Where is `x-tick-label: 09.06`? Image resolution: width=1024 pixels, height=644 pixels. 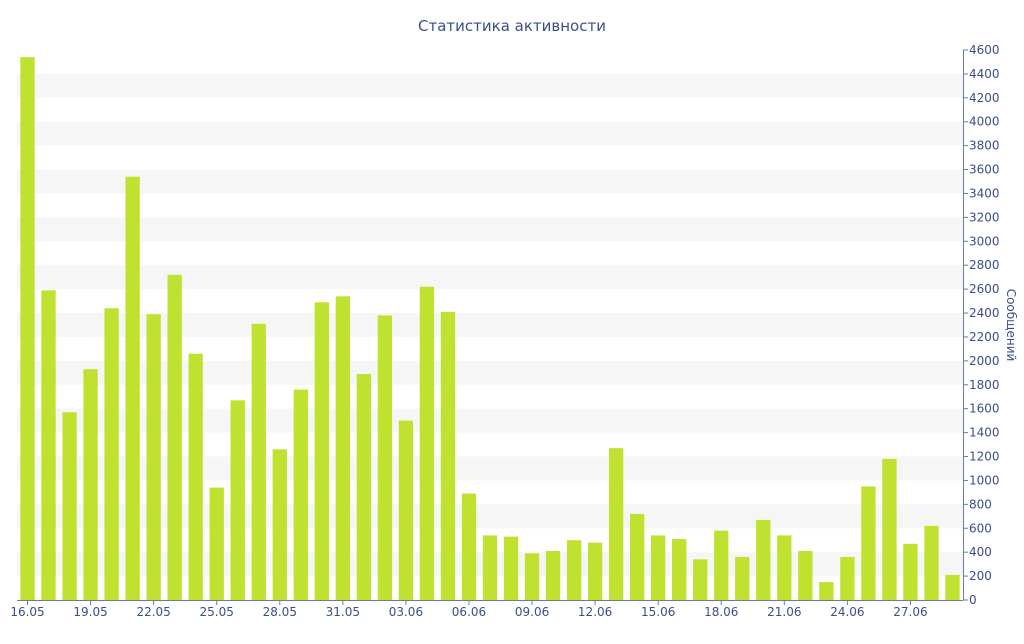
x-tick-label: 09.06 is located at coordinates (532, 612).